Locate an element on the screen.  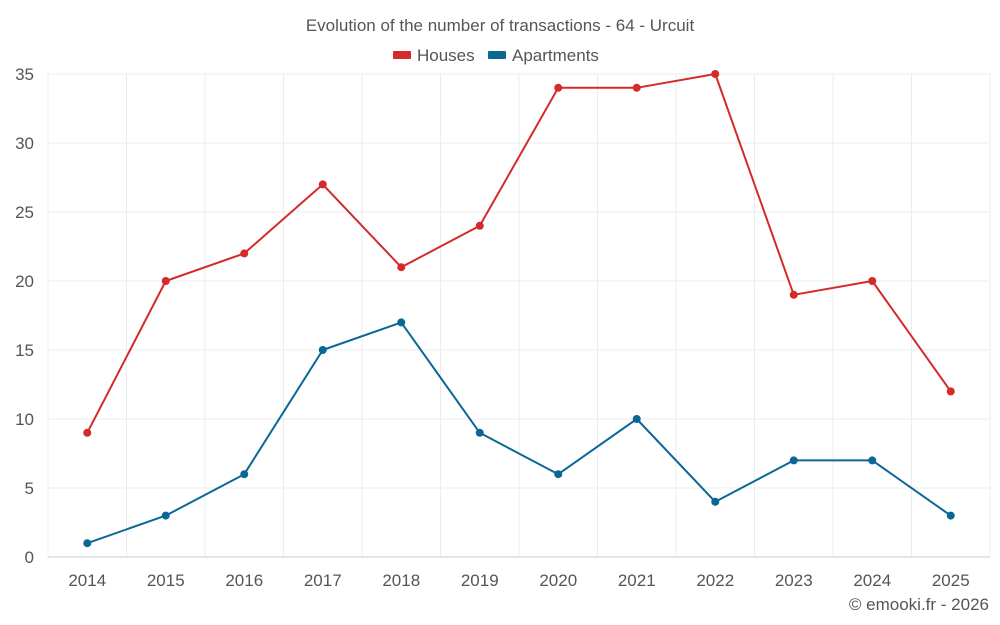
legend-label-houses: Houses is located at coordinates (446, 55).